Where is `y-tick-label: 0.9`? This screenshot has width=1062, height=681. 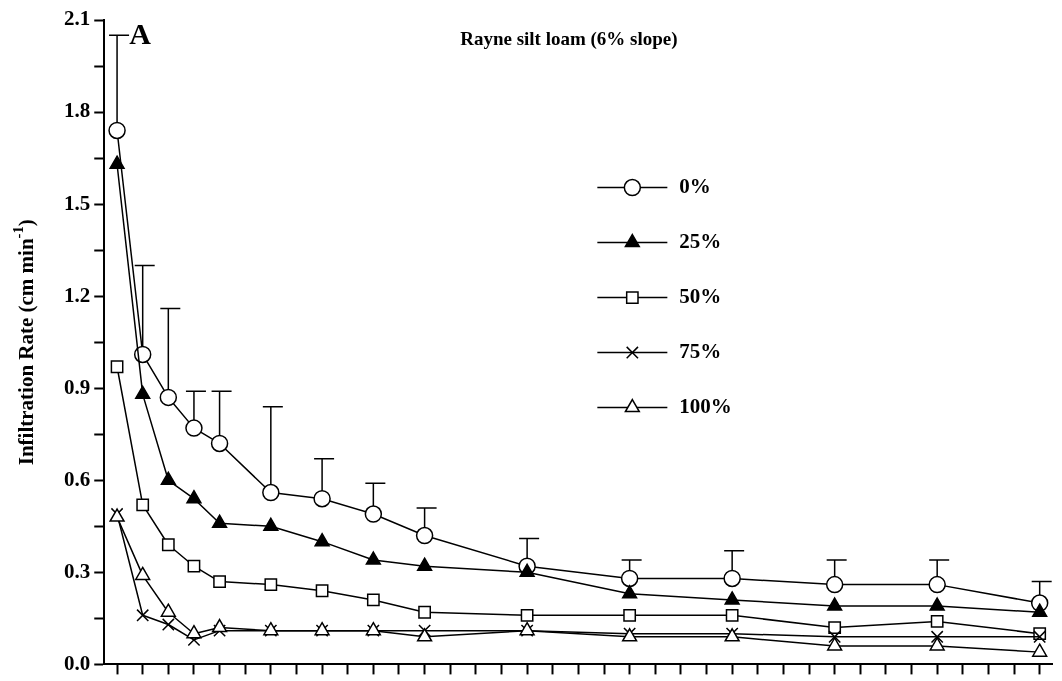 y-tick-label: 0.9 is located at coordinates (77, 386).